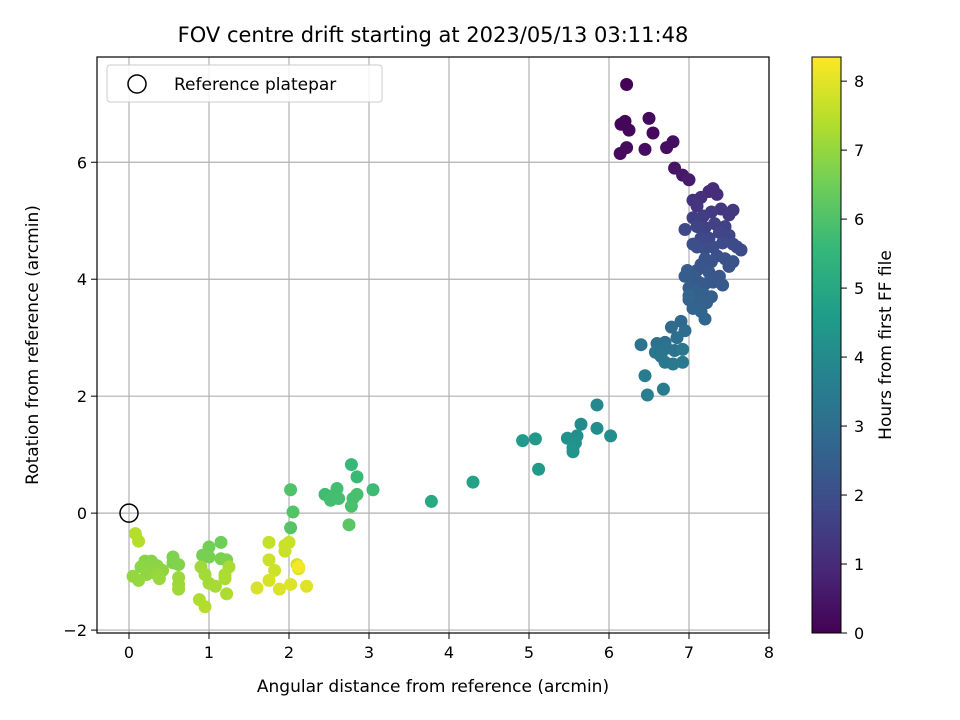 The height and width of the screenshot is (720, 960). What do you see at coordinates (137, 84) in the screenshot?
I see `legend-marker` at bounding box center [137, 84].